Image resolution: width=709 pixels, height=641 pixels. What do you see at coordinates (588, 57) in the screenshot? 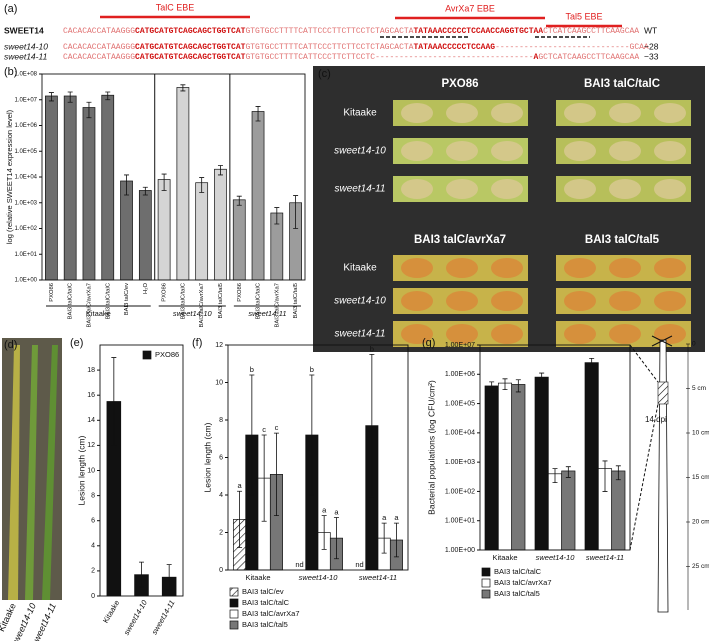
I see `sequence-part: GCTCATCAAGCCTTCAAGCAA` at bounding box center [588, 57].